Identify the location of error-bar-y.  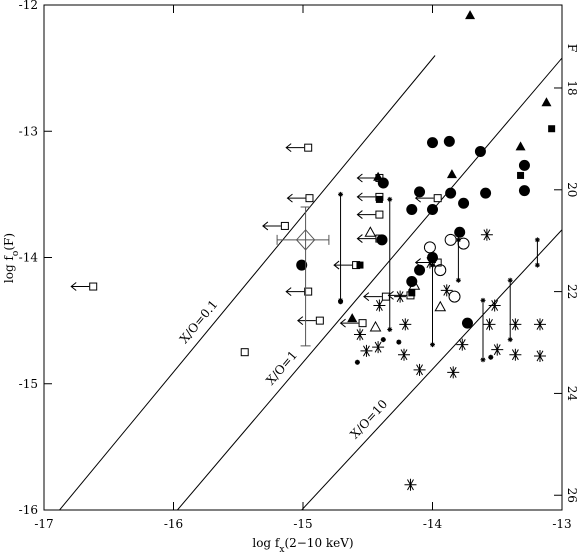
(305, 276).